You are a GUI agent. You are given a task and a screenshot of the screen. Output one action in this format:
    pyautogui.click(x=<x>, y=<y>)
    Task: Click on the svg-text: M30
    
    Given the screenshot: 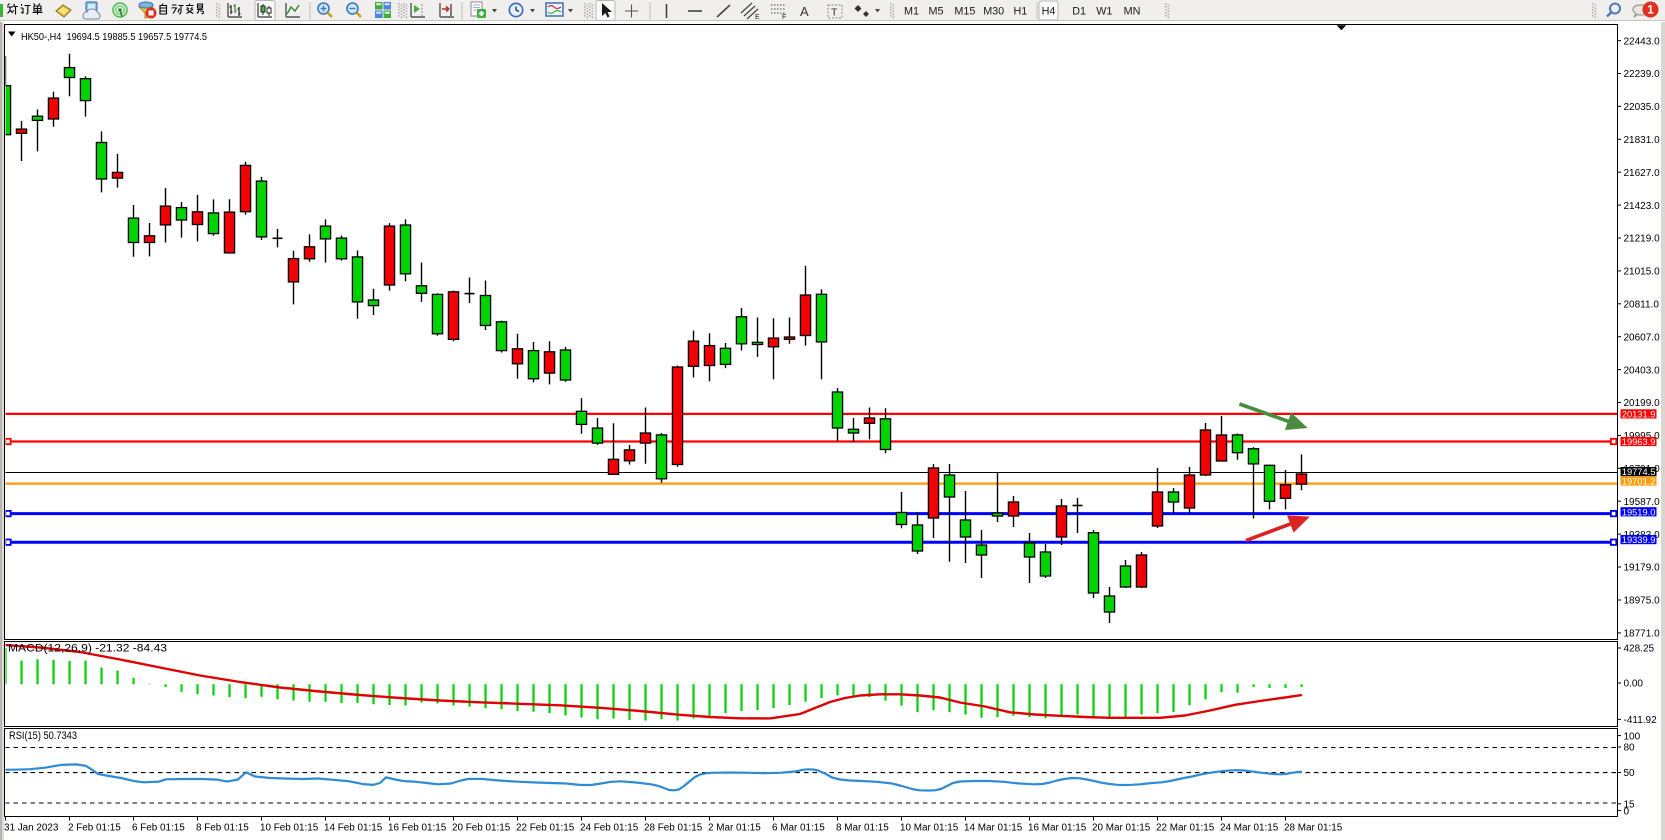 What is the action you would take?
    pyautogui.click(x=993, y=12)
    